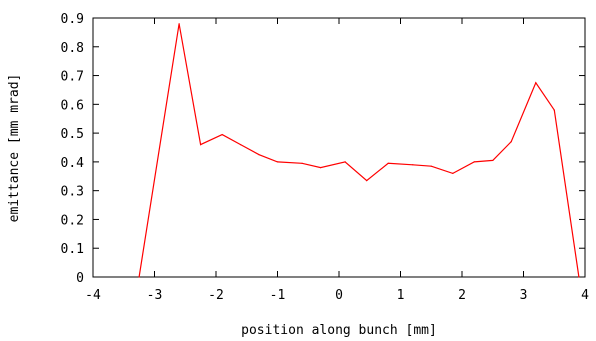 Image resolution: width=596 pixels, height=341 pixels. What do you see at coordinates (72, 77) in the screenshot?
I see `y-tick-label: 0.7` at bounding box center [72, 77].